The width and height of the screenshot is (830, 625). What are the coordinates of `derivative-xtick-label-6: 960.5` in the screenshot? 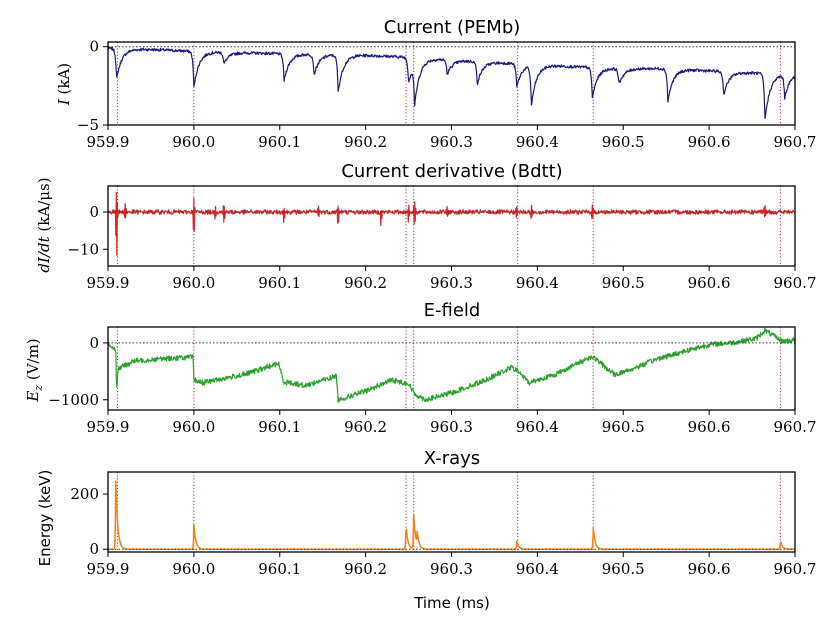 It's located at (623, 283).